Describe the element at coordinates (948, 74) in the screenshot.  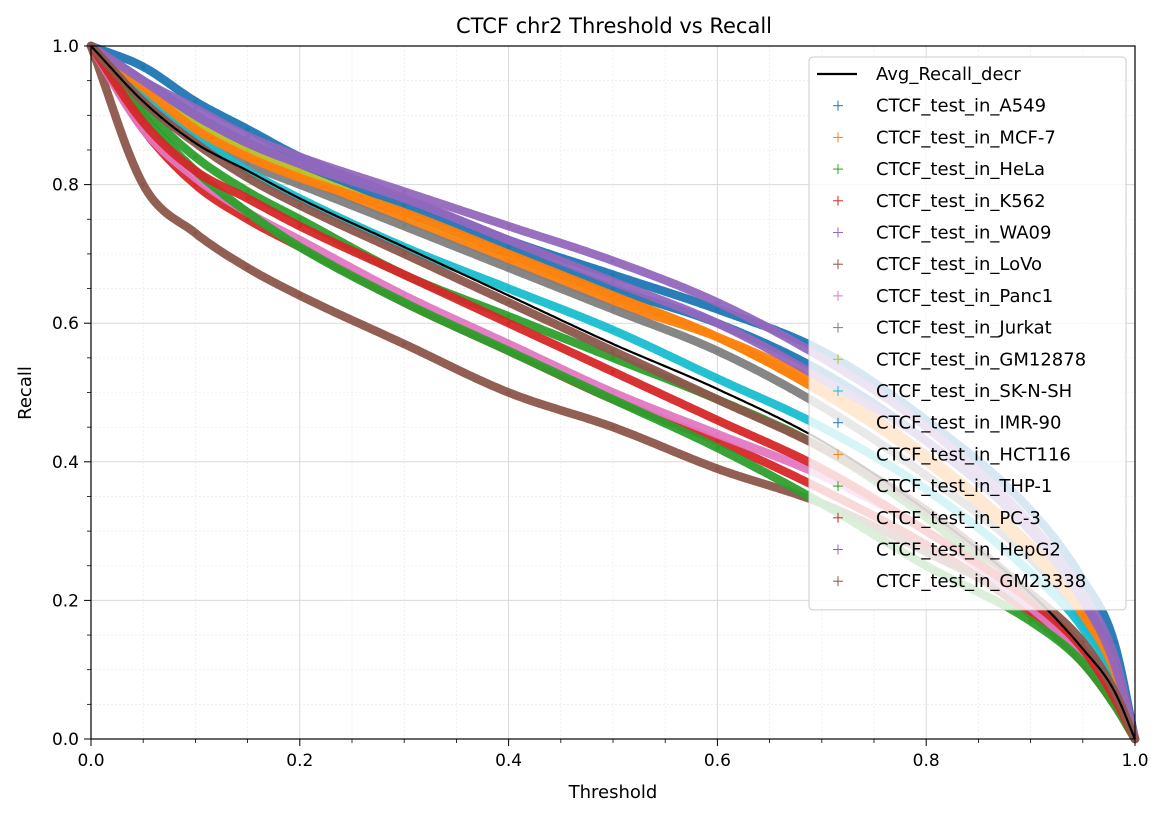
I see `legend-label: Avg_Recall_decr` at that location.